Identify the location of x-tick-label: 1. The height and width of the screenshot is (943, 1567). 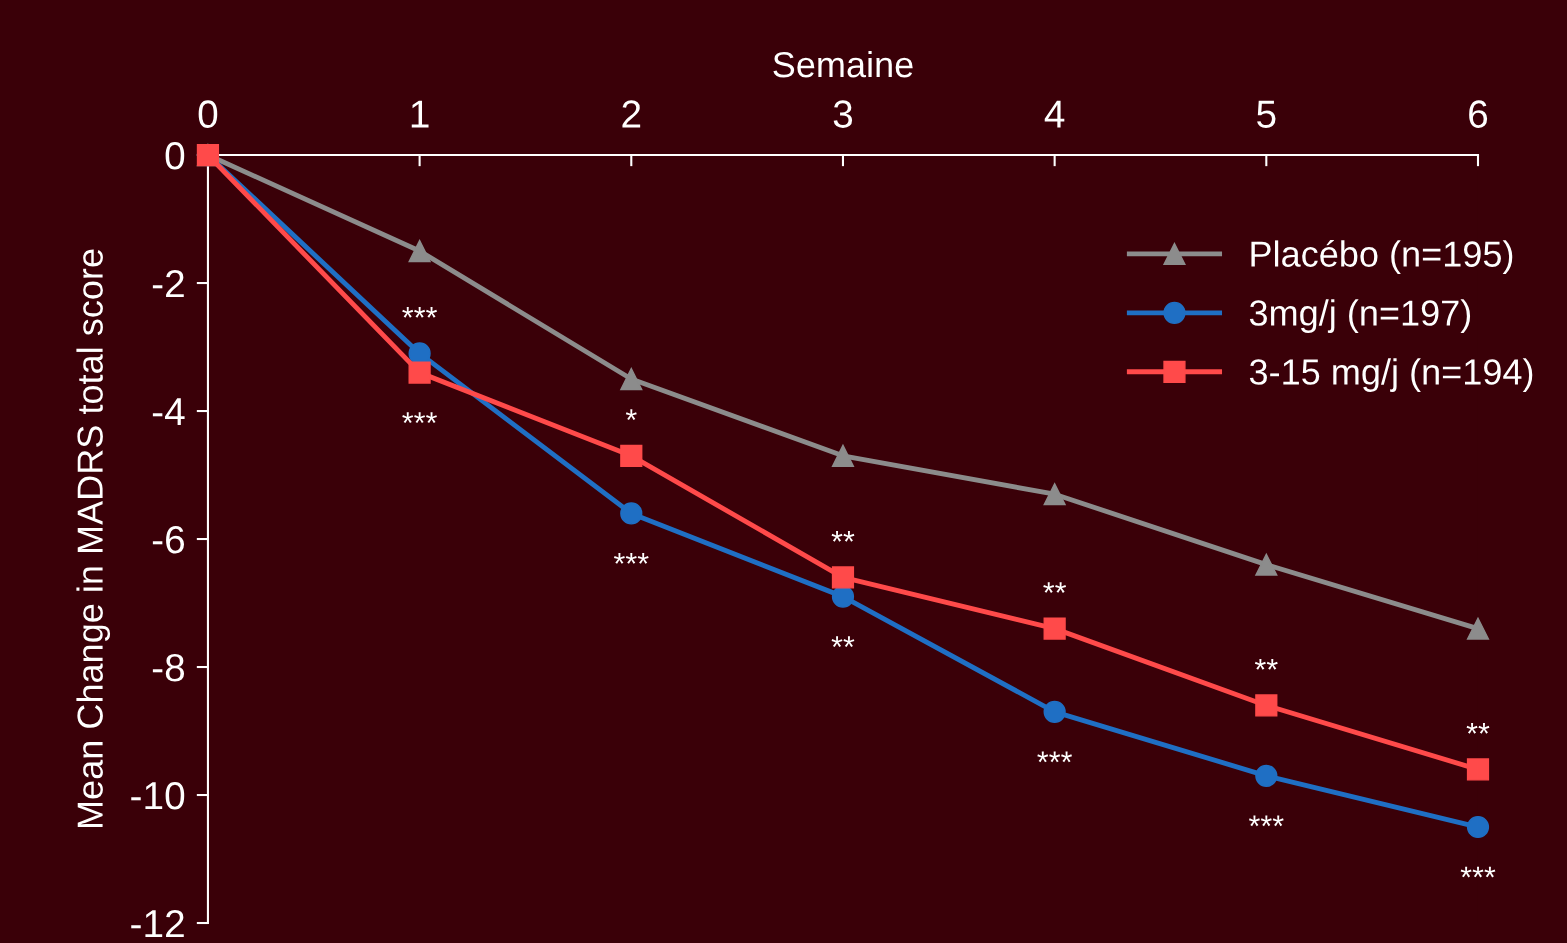
(420, 114).